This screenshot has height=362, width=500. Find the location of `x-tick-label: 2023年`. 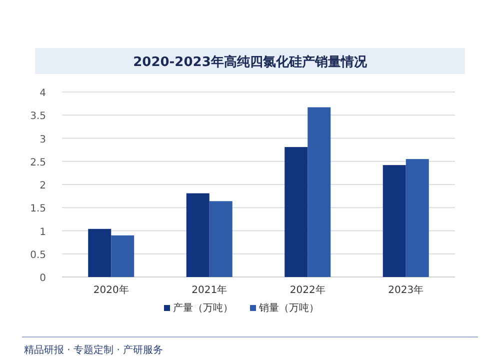

x-tick-label: 2023年 is located at coordinates (406, 290).